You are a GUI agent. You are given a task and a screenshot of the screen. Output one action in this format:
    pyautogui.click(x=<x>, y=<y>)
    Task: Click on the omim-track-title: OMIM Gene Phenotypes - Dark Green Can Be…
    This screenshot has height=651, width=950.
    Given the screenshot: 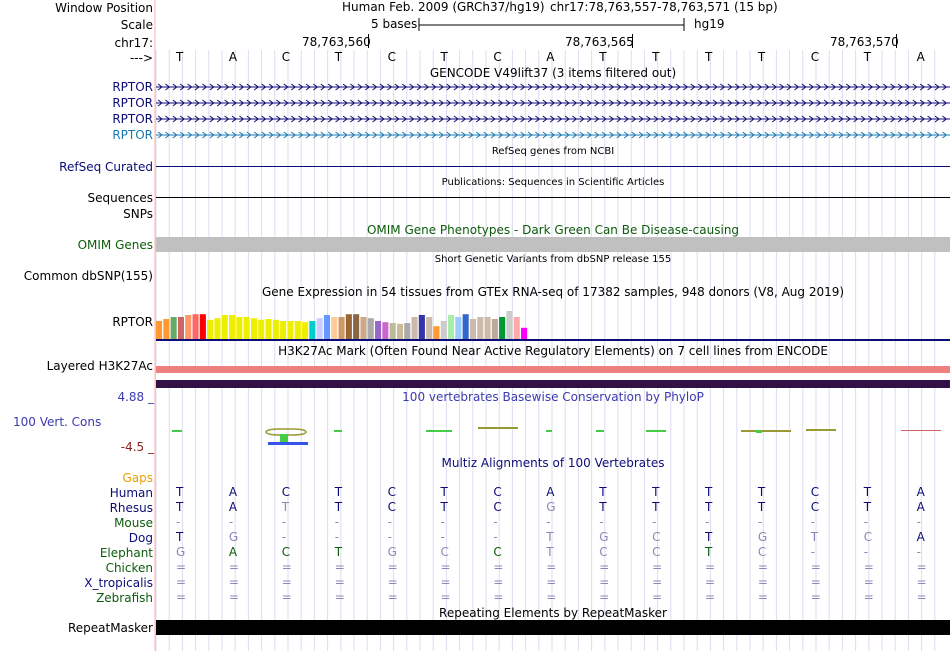 What is the action you would take?
    pyautogui.click(x=553, y=230)
    